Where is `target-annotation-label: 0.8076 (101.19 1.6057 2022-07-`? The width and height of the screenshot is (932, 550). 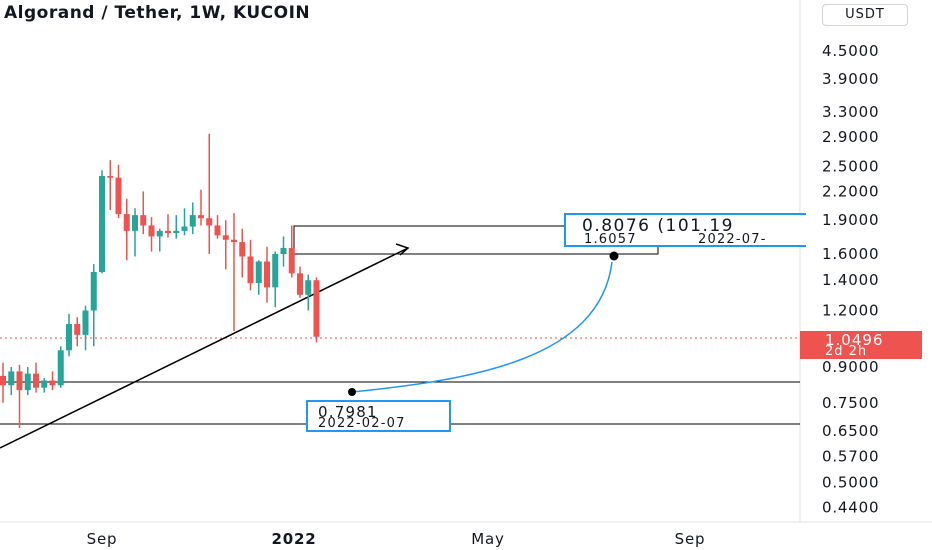 target-annotation-label: 0.8076 (101.19 1.6057 2022-07- is located at coordinates (685, 230).